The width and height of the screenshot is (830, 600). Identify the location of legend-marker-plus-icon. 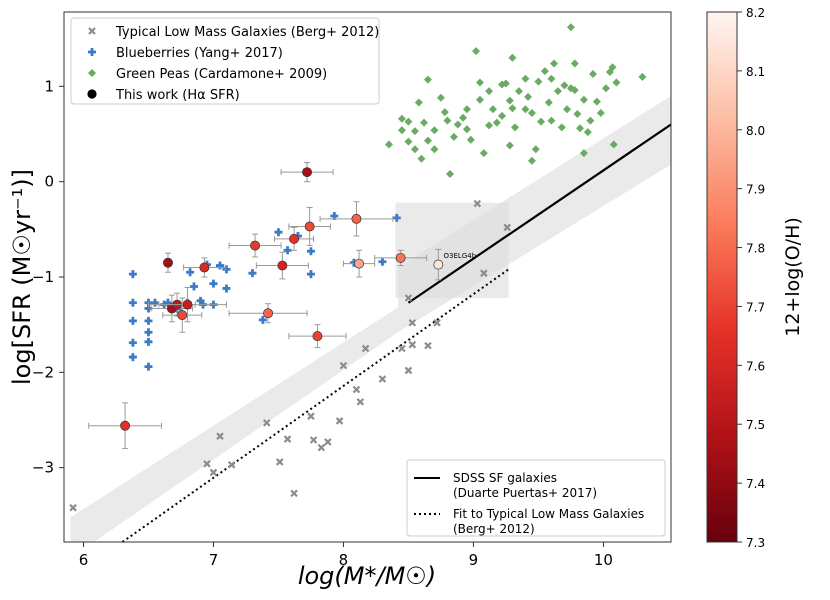
(92, 52).